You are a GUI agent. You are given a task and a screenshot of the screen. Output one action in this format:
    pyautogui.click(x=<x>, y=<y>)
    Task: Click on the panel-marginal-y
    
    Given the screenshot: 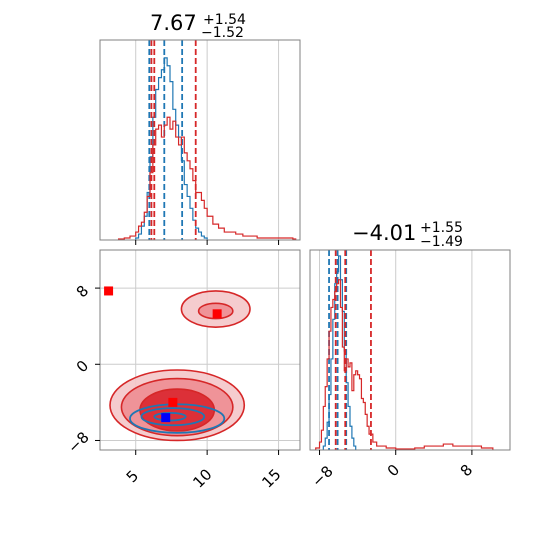 What is the action you would take?
    pyautogui.click(x=410, y=352)
    